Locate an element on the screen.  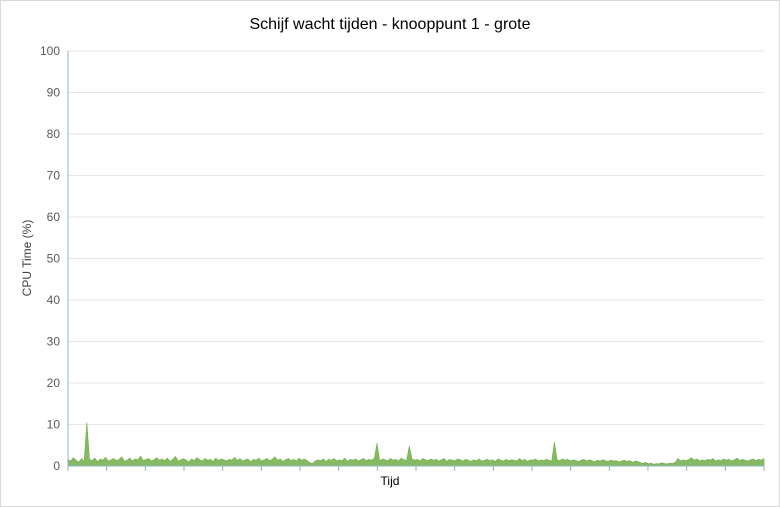
y-tick-label: 70 is located at coordinates (54, 176).